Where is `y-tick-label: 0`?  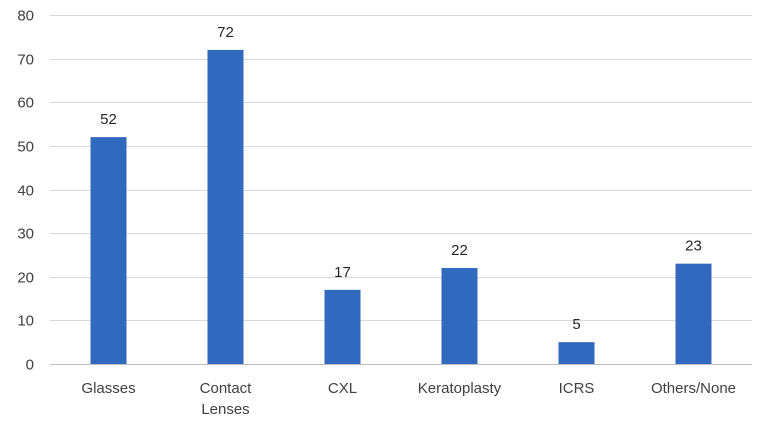
y-tick-label: 0 is located at coordinates (30, 365).